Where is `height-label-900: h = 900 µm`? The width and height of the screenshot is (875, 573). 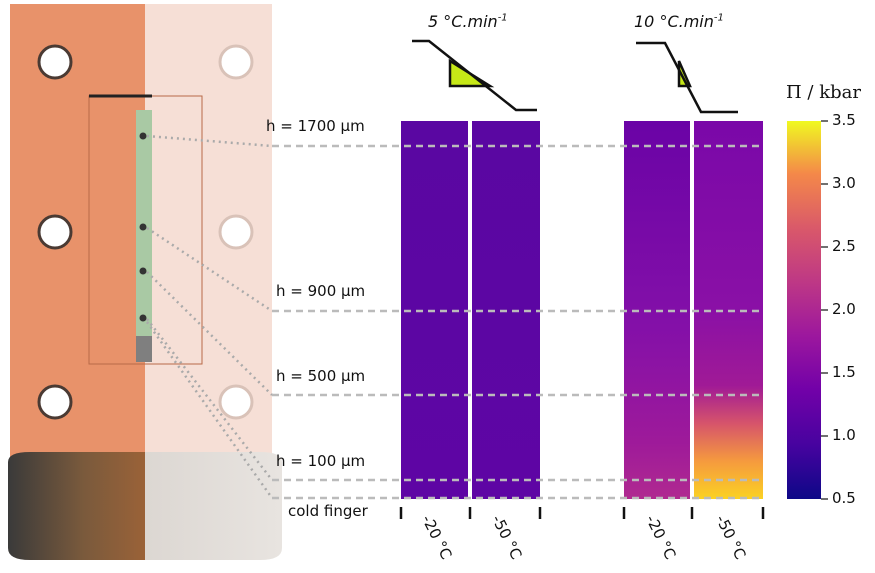 height-label-900: h = 900 µm is located at coordinates (320, 291).